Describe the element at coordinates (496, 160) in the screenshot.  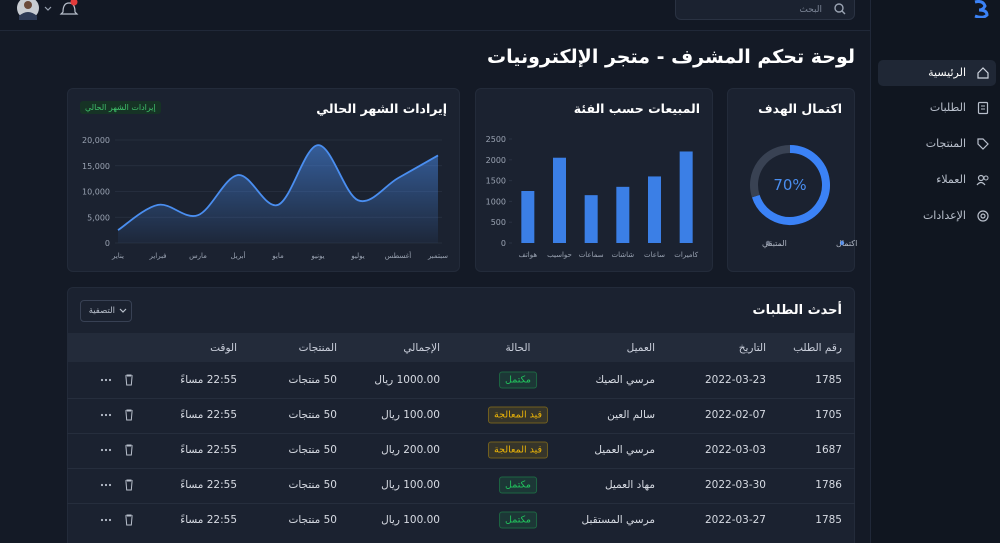
I see `y-tick-label: 2000` at that location.